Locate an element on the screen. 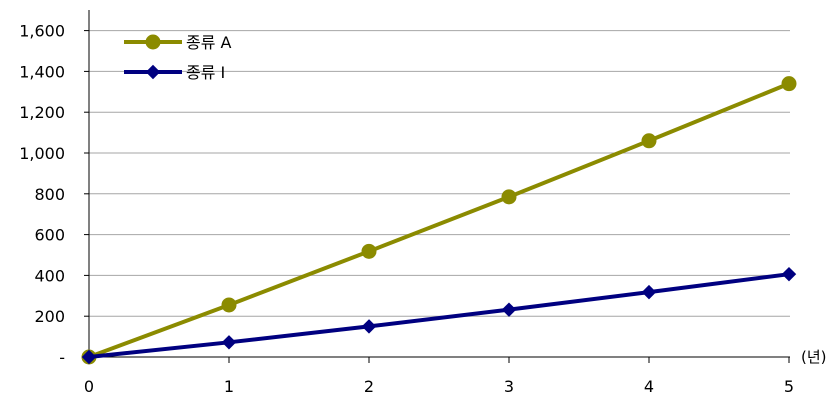 The width and height of the screenshot is (838, 399). legend-label: 종류 I is located at coordinates (205, 72).